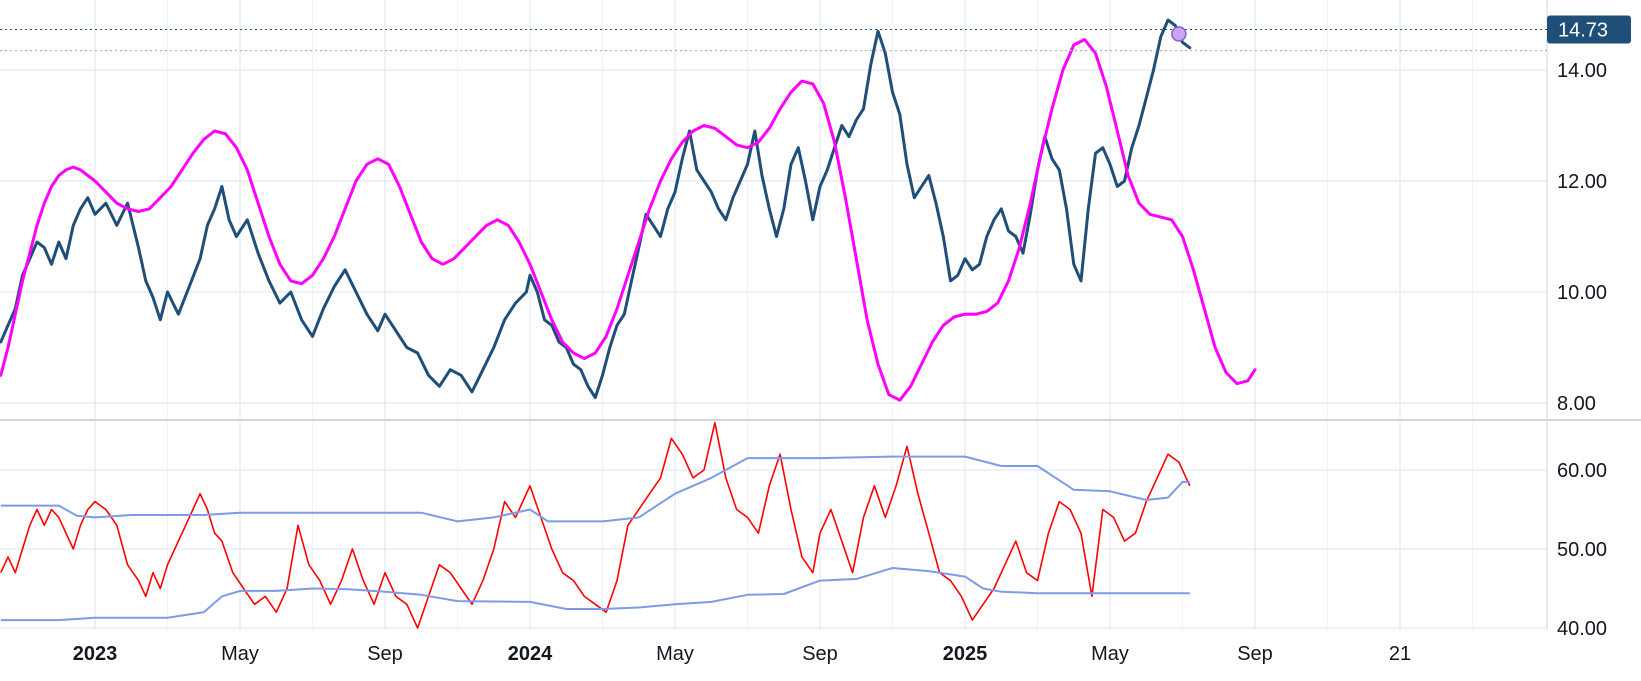  Describe the element at coordinates (1582, 71) in the screenshot. I see `price-axis-tick-label: 14.00` at that location.